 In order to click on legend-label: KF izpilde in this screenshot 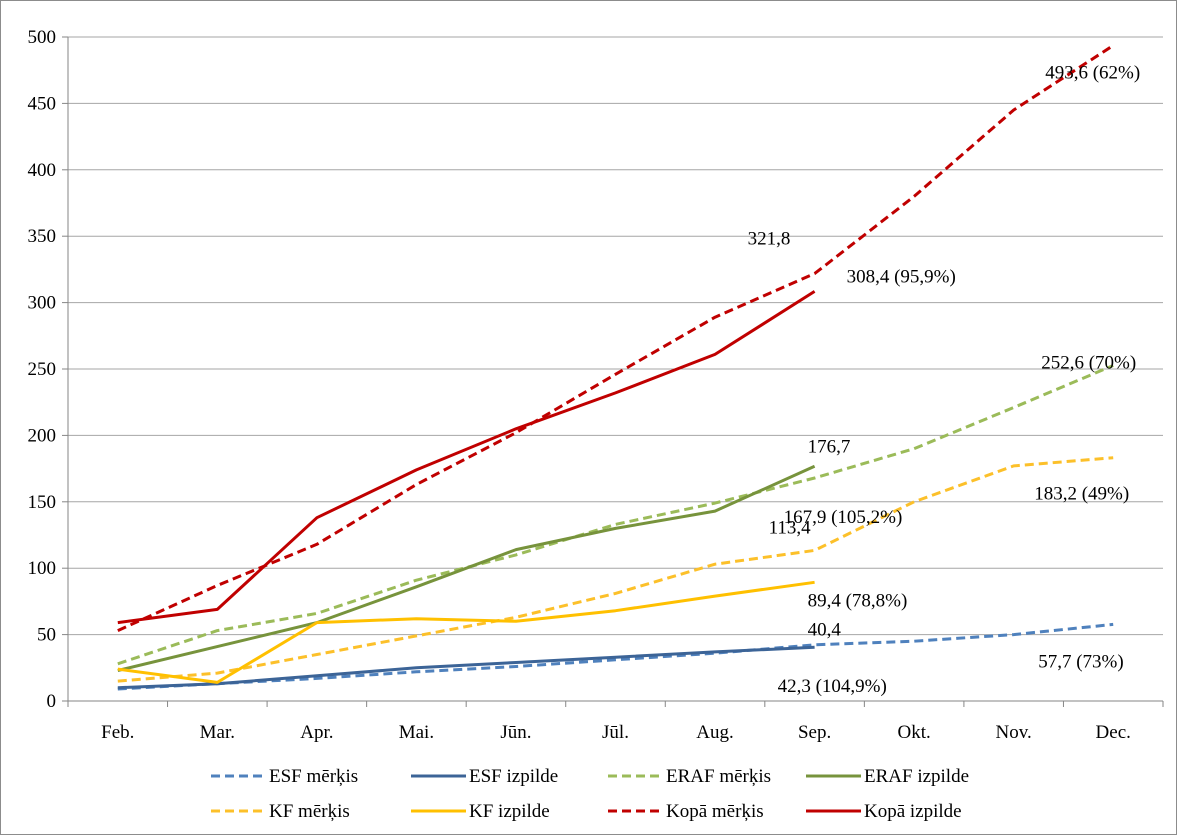, I will do `click(509, 811)`.